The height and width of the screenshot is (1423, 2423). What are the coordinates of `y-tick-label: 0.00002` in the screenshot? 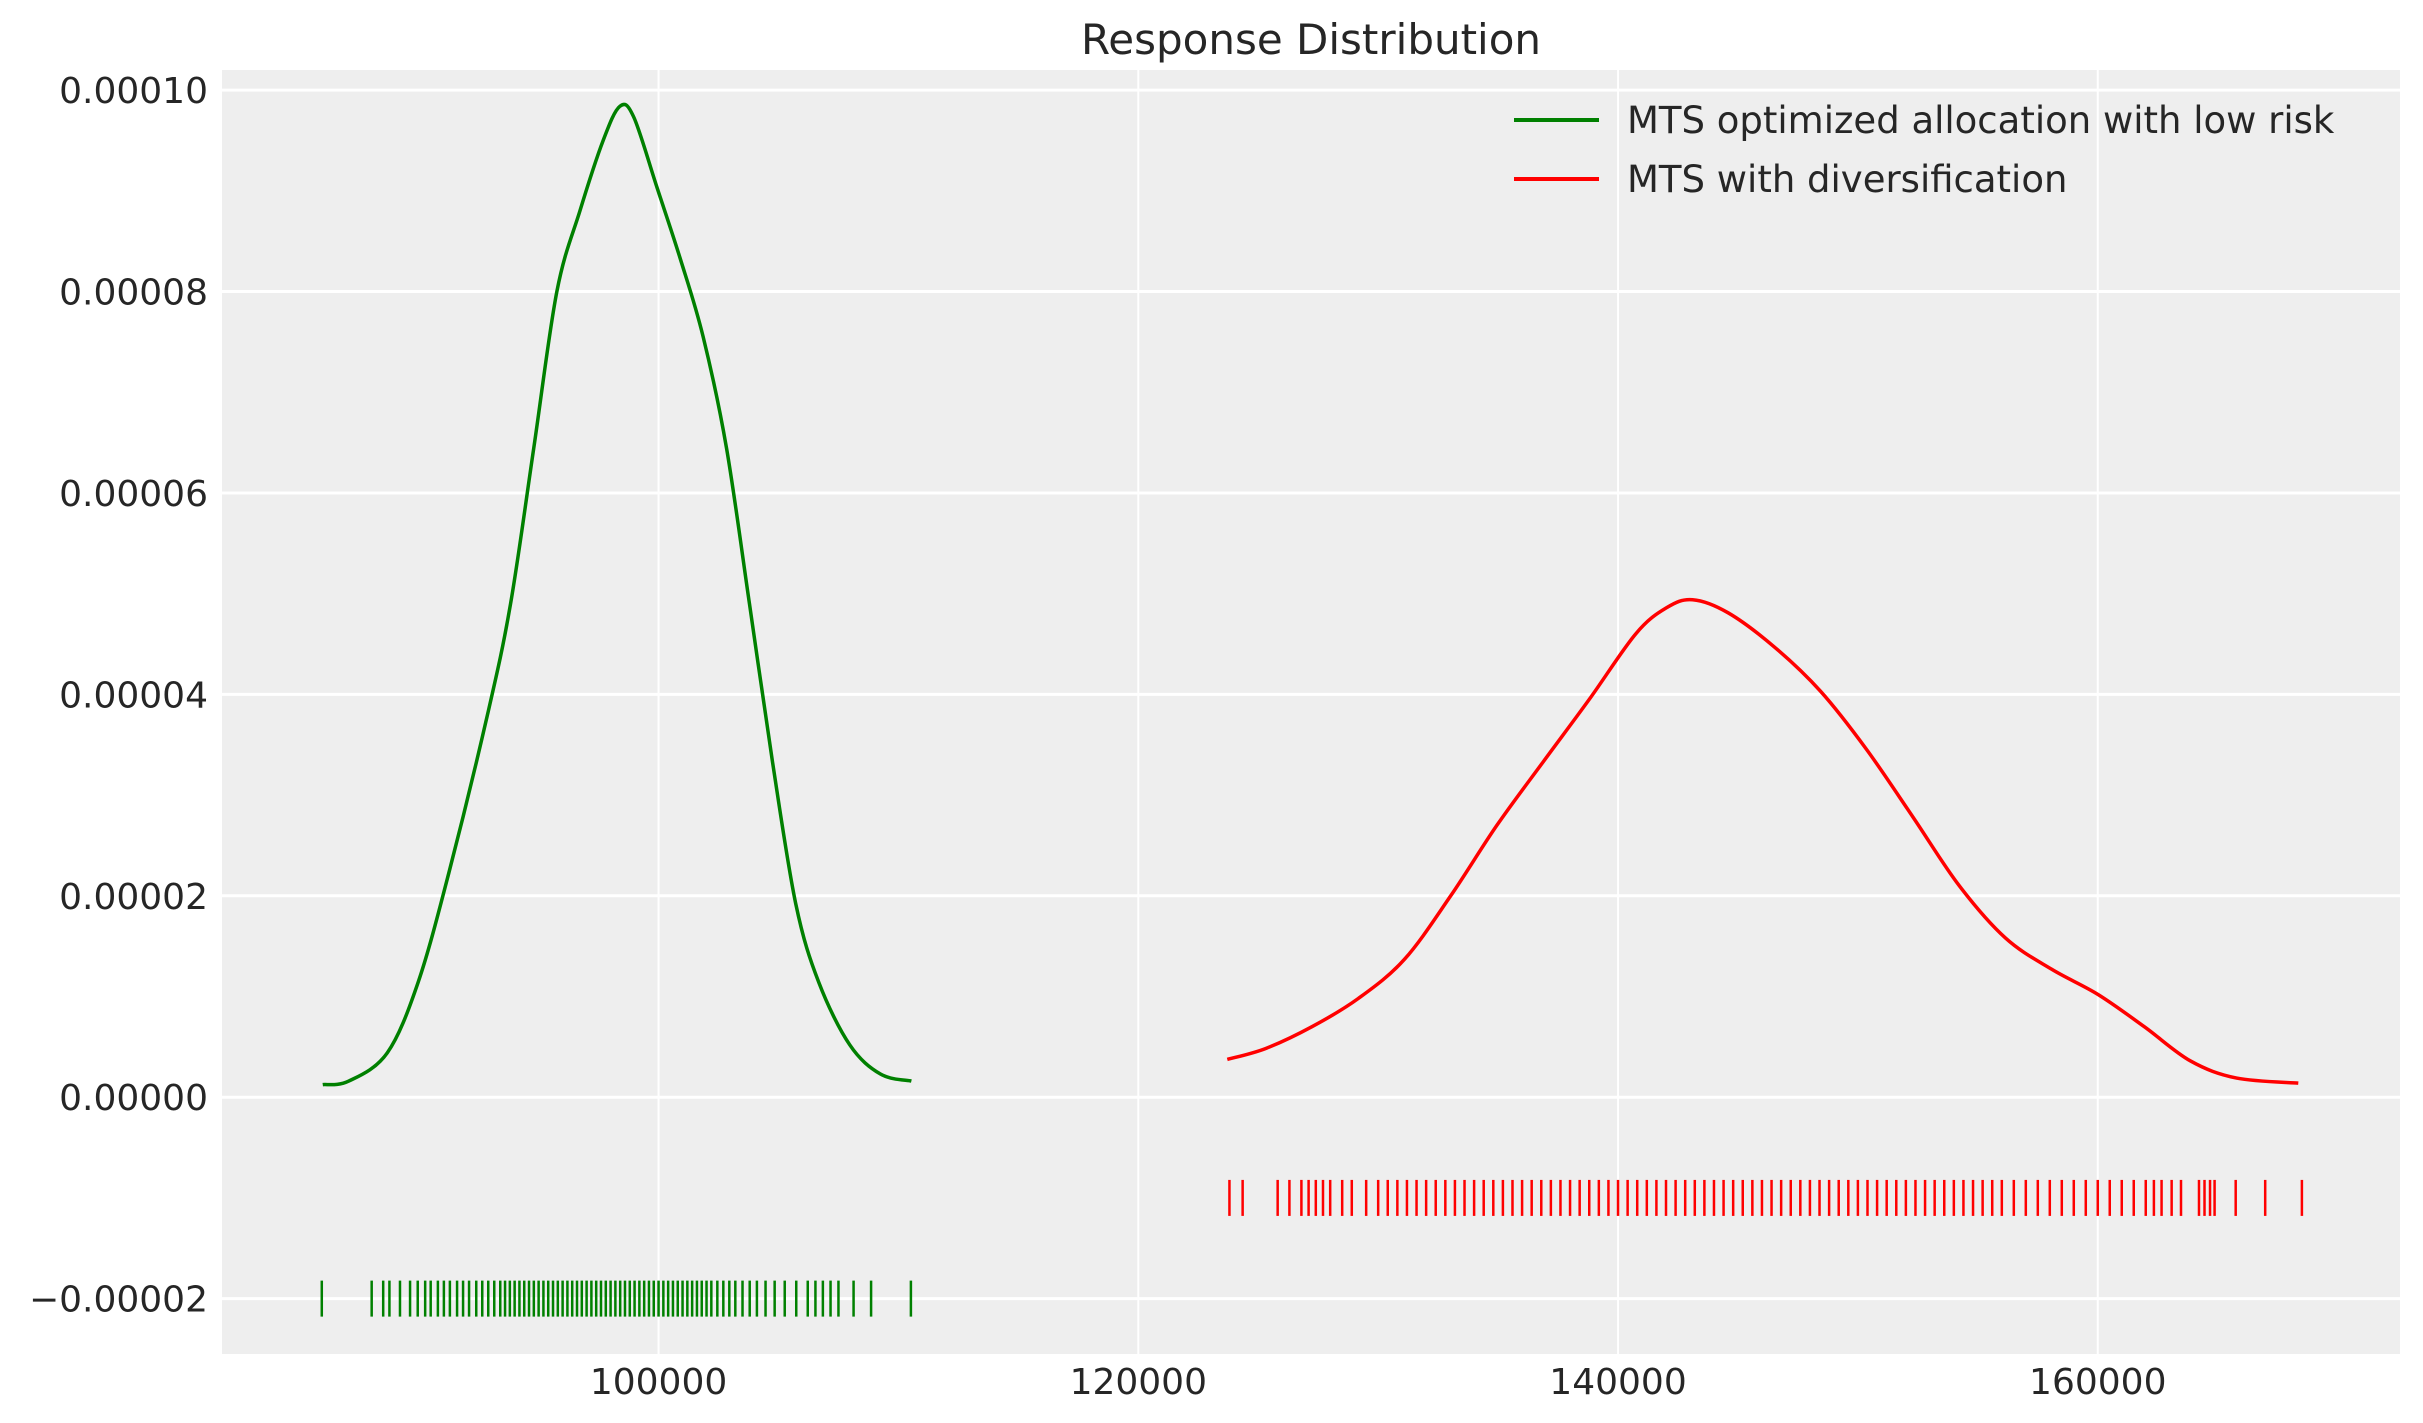 It's located at (133, 897).